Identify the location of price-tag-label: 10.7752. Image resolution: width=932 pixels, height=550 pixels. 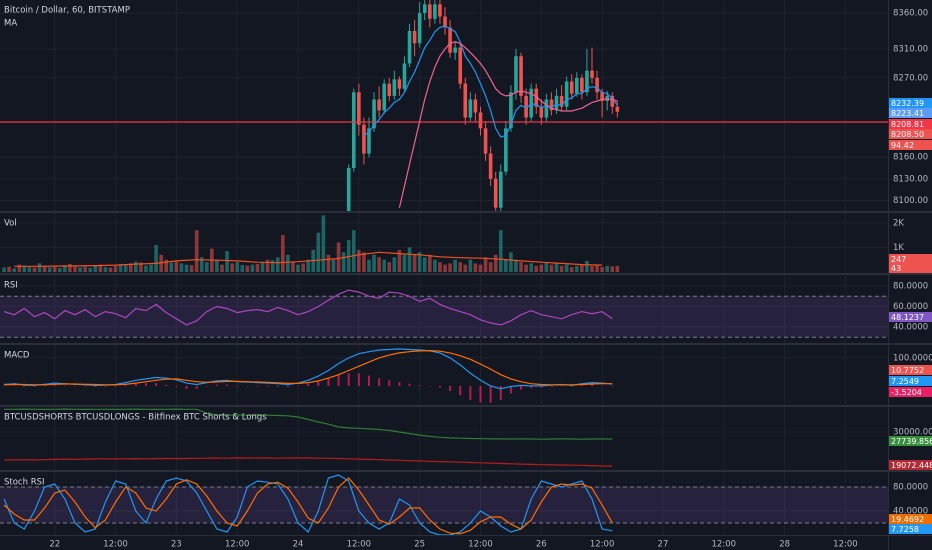
(907, 370).